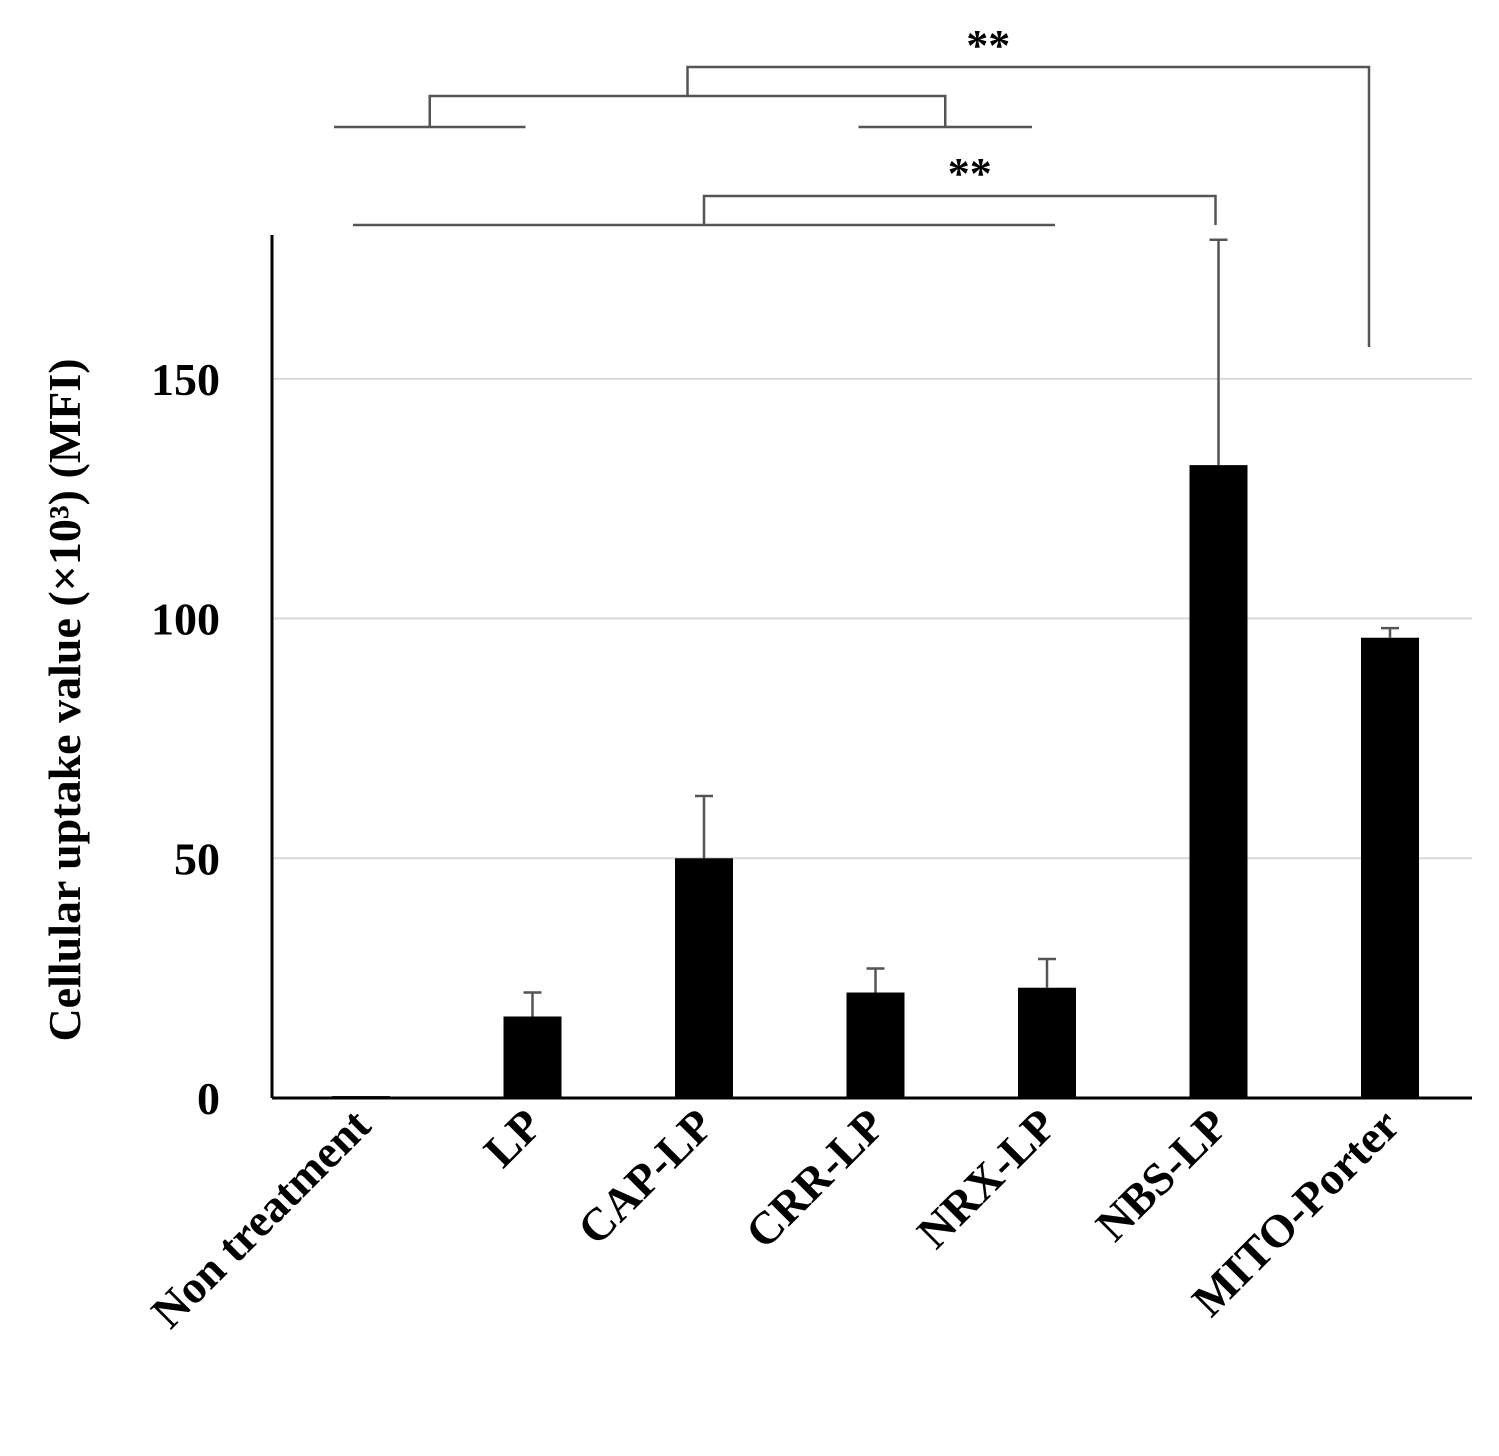 This screenshot has width=1499, height=1456. I want to click on bar-mito-porter, so click(1390, 867).